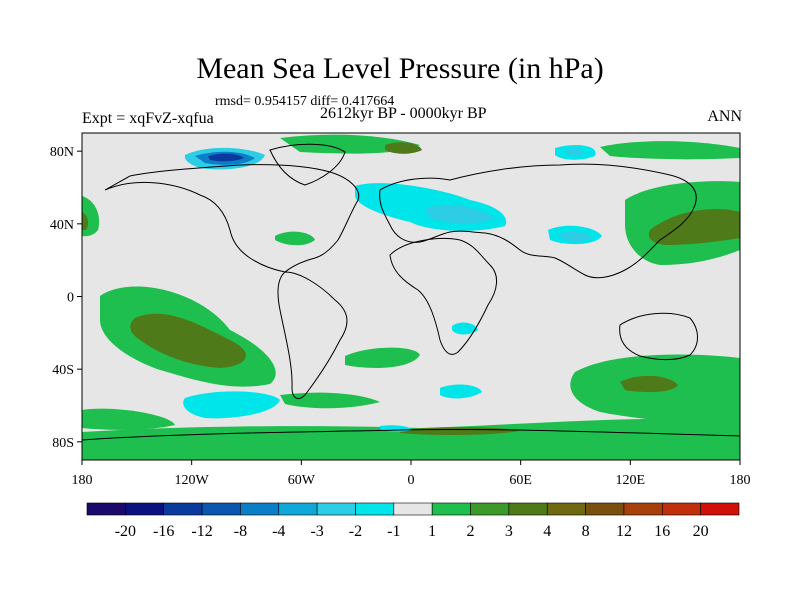  What do you see at coordinates (63, 370) in the screenshot?
I see `y-tick-label-3: 40S` at bounding box center [63, 370].